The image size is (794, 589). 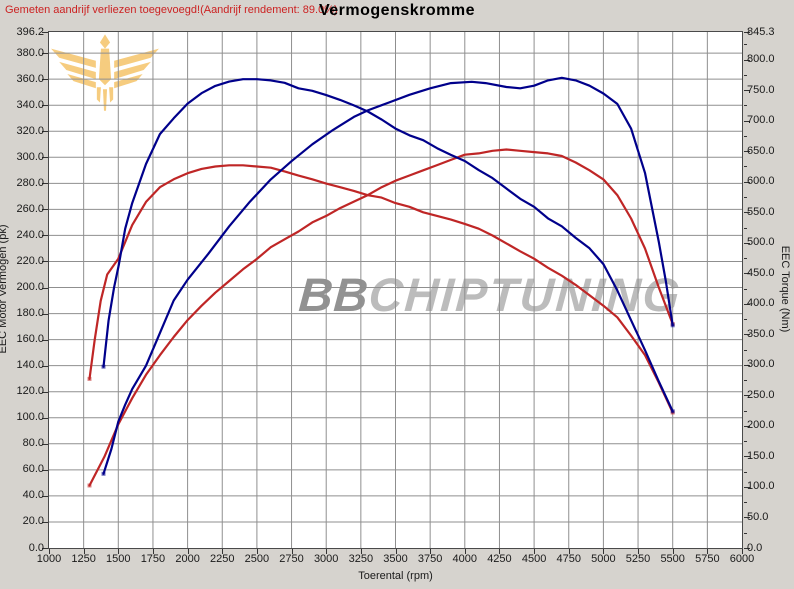 I want to click on y-right-tick-label: 550.0, so click(x=761, y=211).